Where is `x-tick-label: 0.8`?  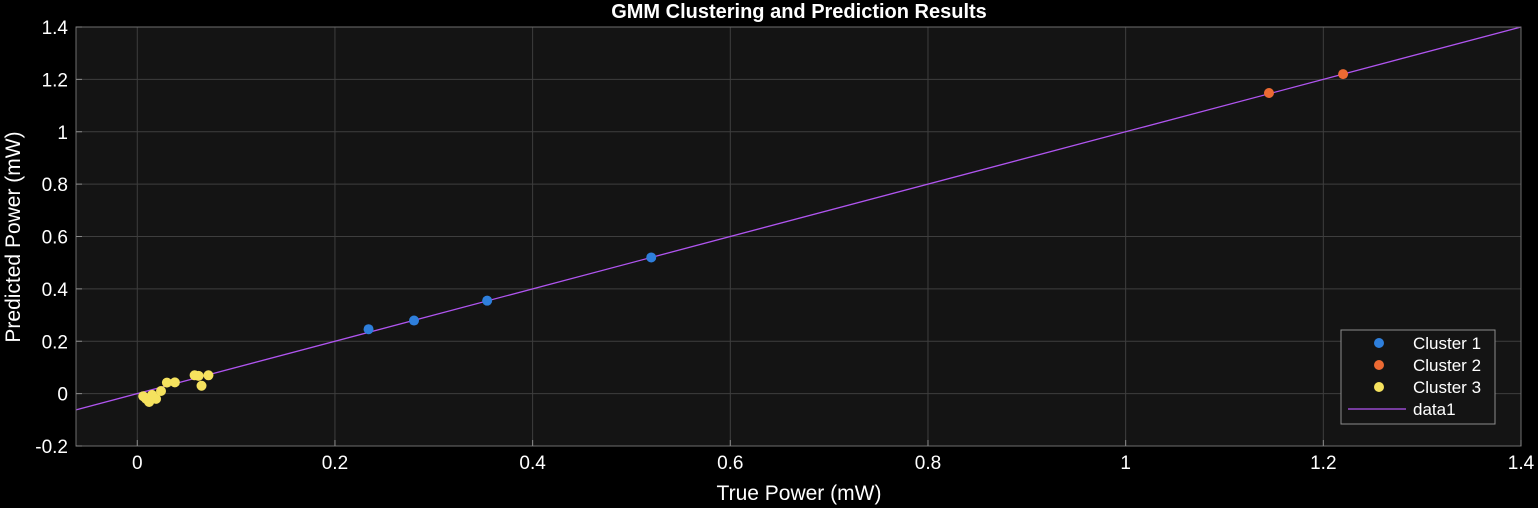
x-tick-label: 0.8 is located at coordinates (928, 463).